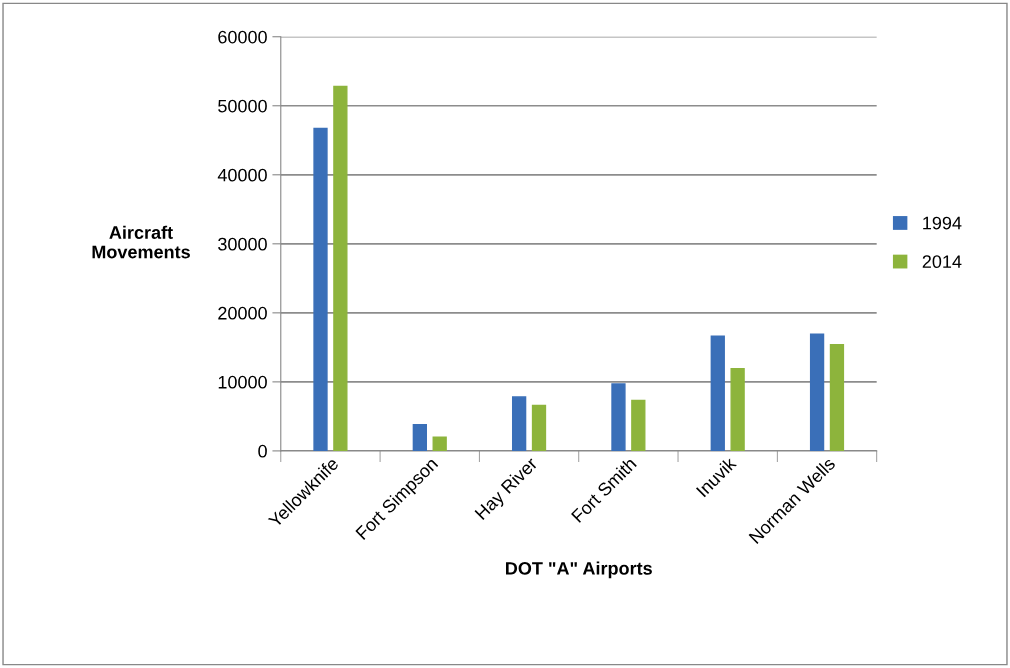  What do you see at coordinates (262, 451) in the screenshot?
I see `y-tick-label: 0` at bounding box center [262, 451].